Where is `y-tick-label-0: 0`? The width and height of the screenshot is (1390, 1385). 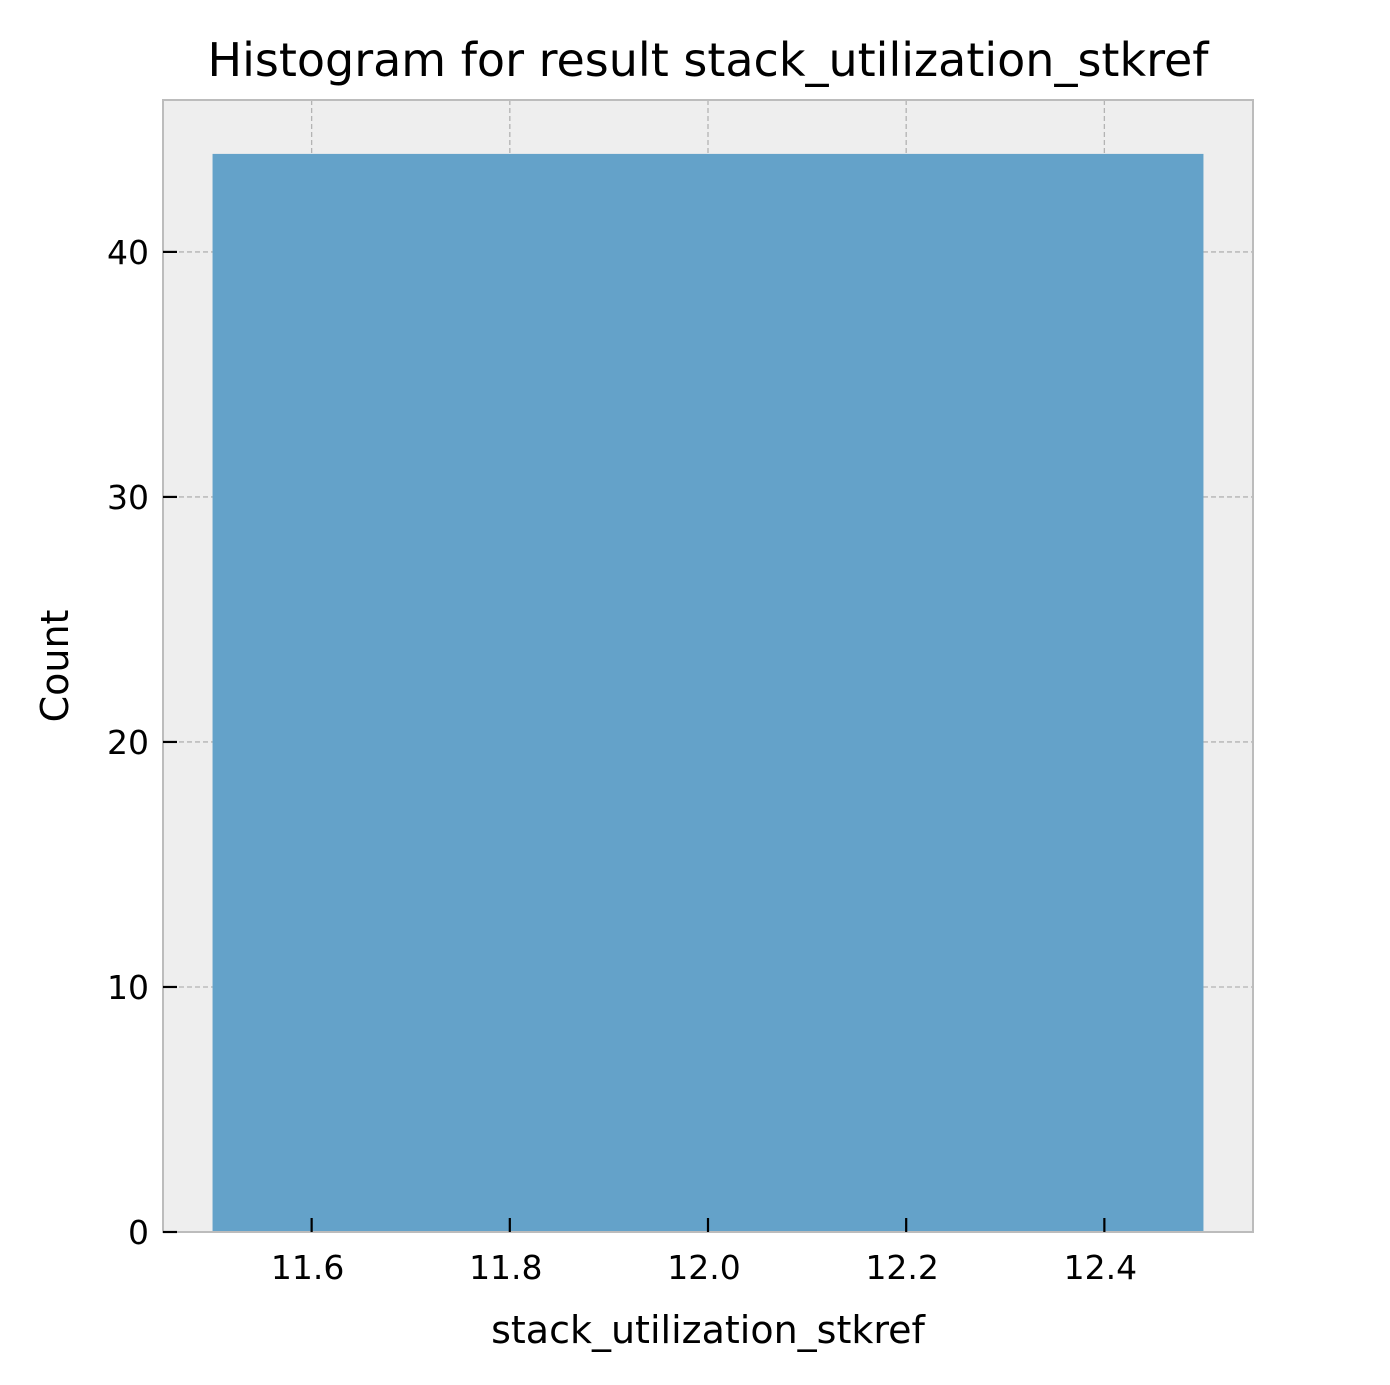
y-tick-label-0: 0 is located at coordinates (138, 1232).